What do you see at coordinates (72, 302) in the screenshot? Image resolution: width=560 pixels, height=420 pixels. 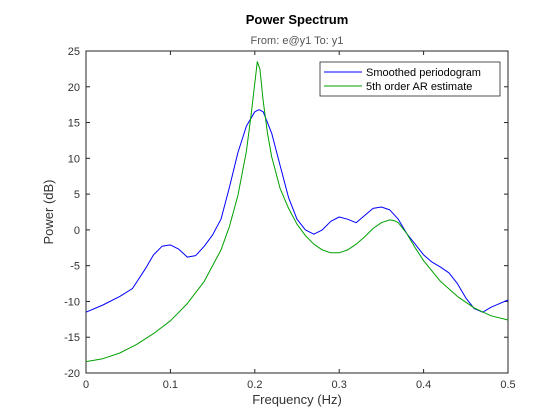 I see `y-tick-label: -10` at bounding box center [72, 302].